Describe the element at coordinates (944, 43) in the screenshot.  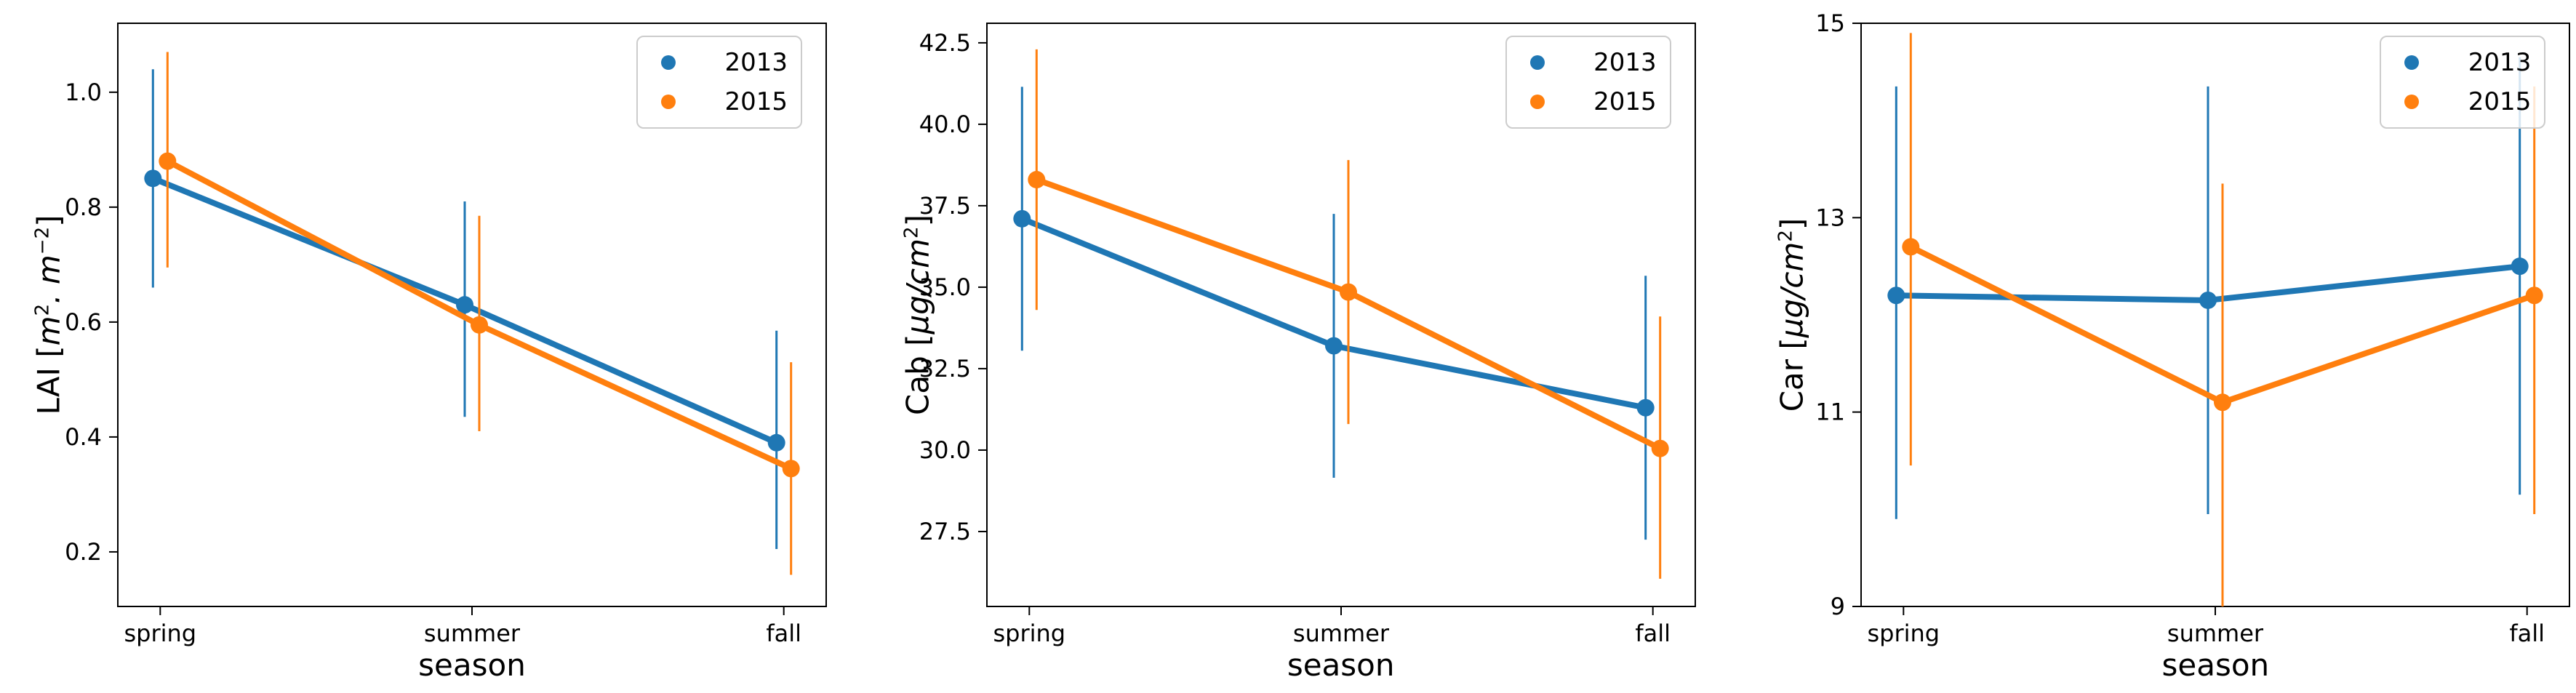
I see `y-tick-label: 42.5` at that location.